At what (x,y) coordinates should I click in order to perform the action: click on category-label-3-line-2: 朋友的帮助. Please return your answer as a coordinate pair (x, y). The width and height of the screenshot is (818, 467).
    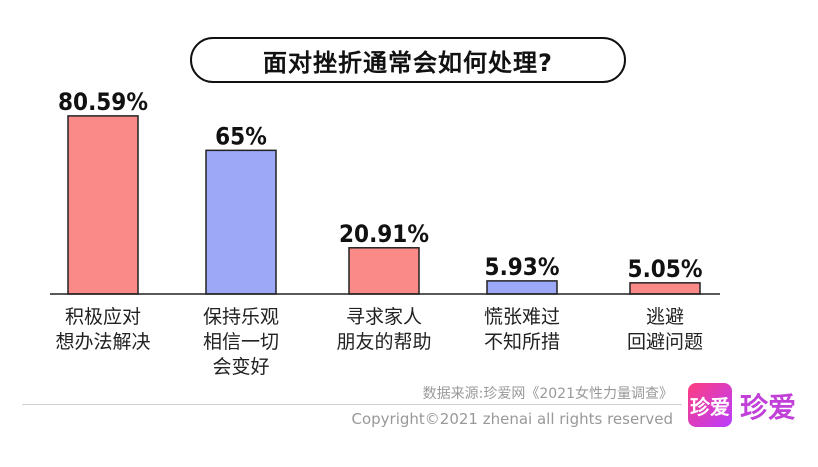
    Looking at the image, I should click on (383, 342).